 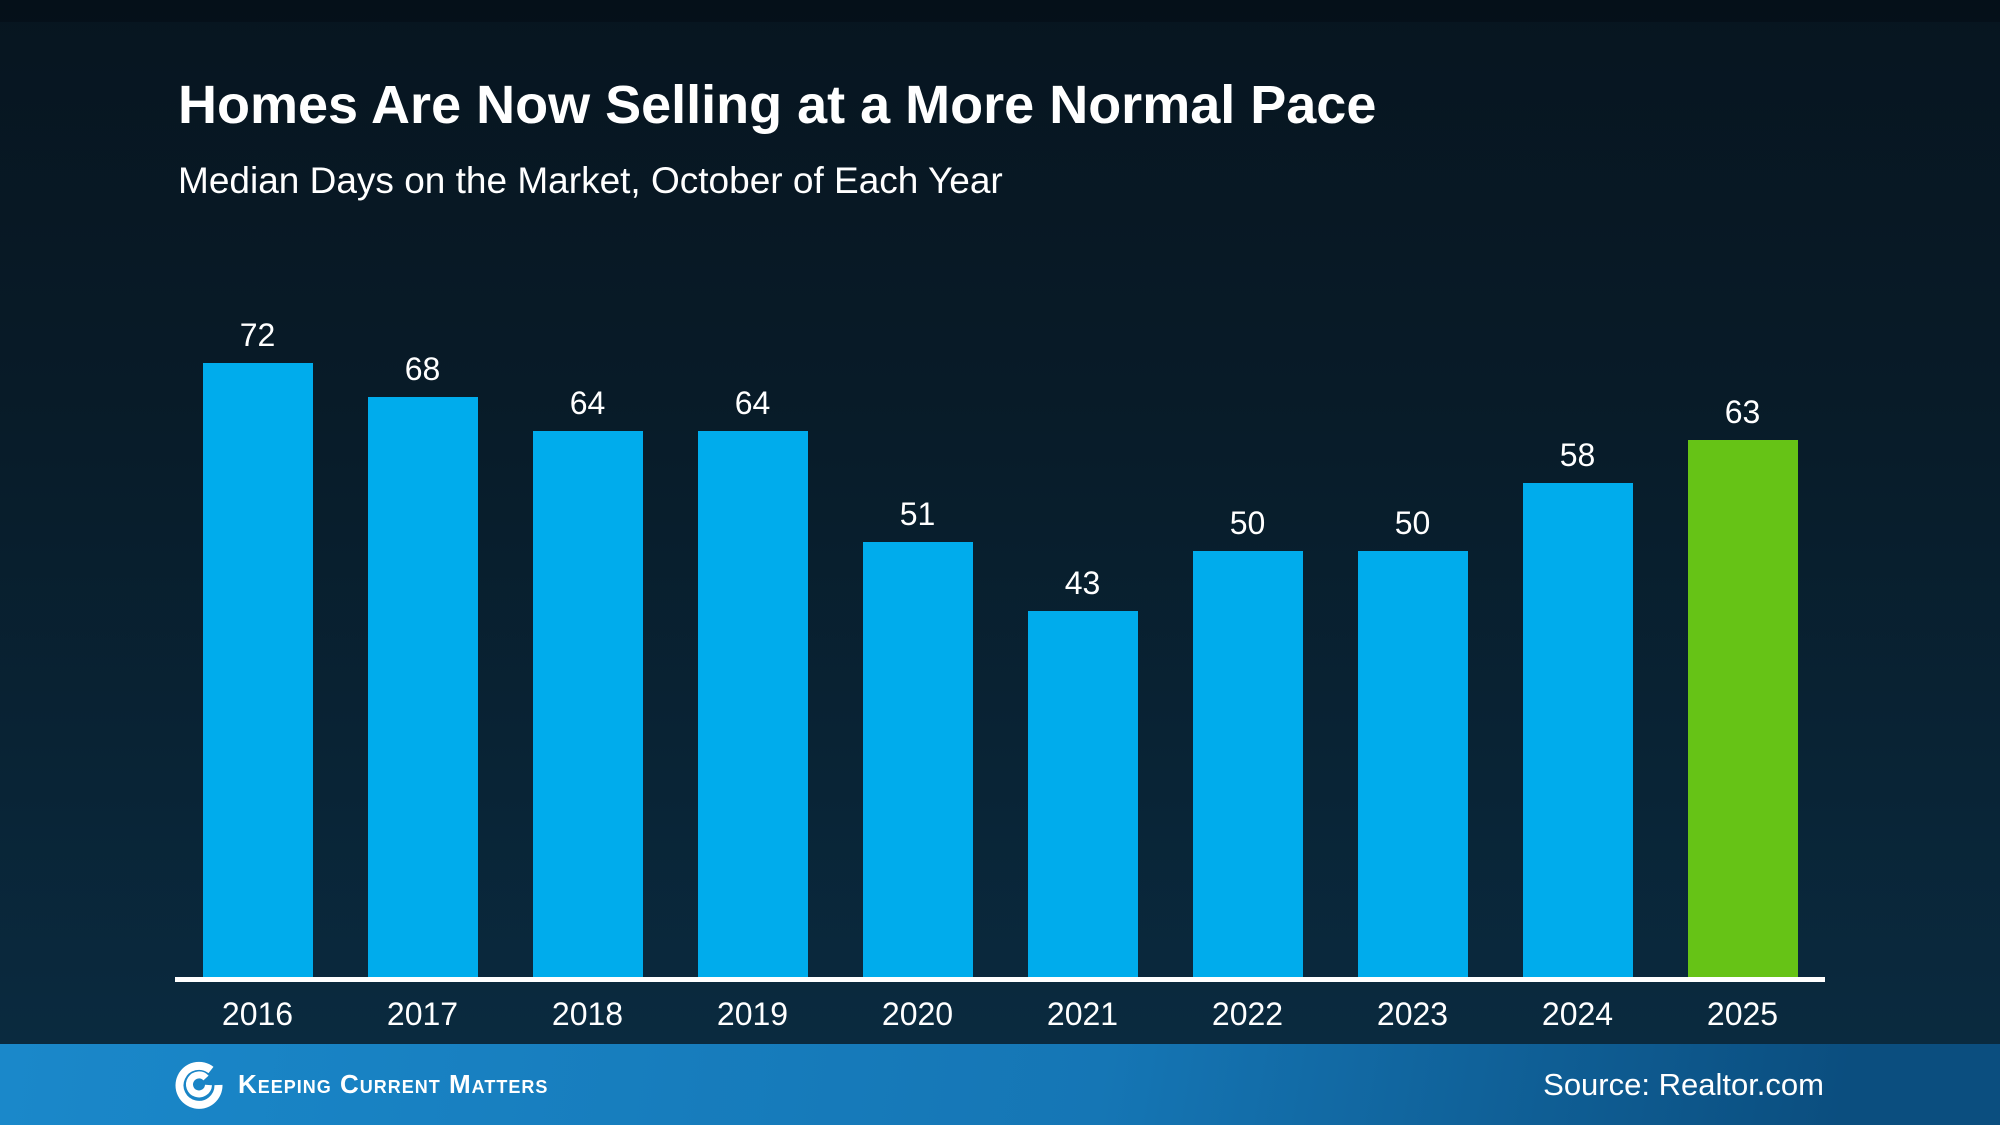 What do you see at coordinates (257, 1014) in the screenshot?
I see `year-label-2016: 2016` at bounding box center [257, 1014].